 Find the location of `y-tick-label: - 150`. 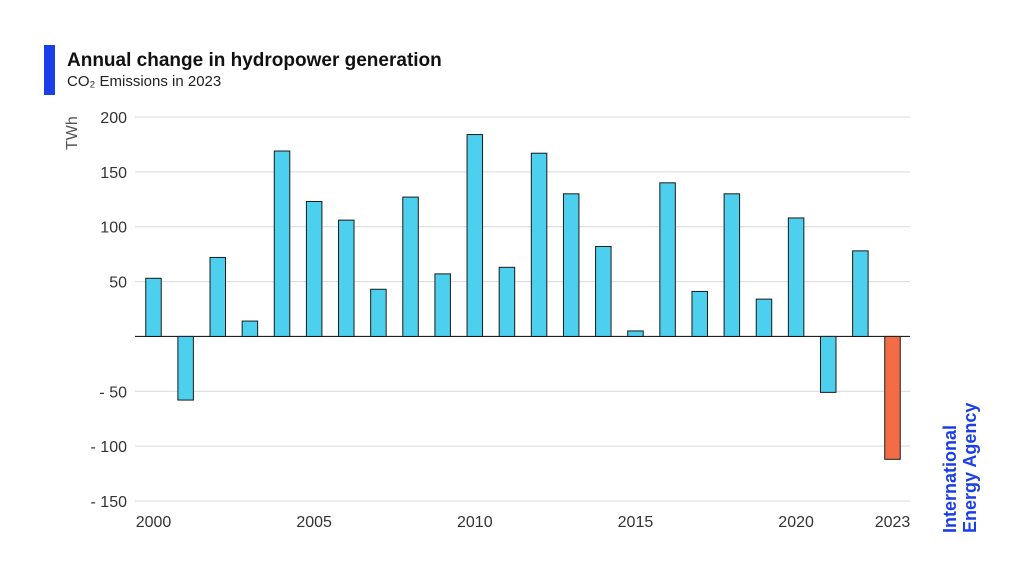

y-tick-label: - 150 is located at coordinates (109, 502).